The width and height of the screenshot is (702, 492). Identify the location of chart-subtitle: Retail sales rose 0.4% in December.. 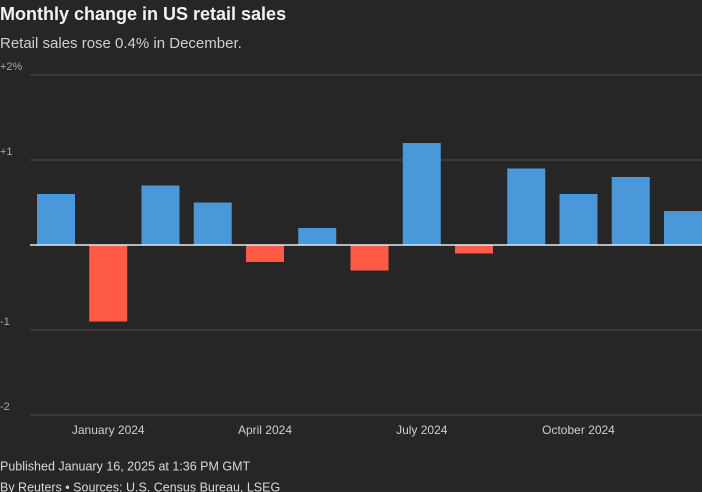
(121, 43).